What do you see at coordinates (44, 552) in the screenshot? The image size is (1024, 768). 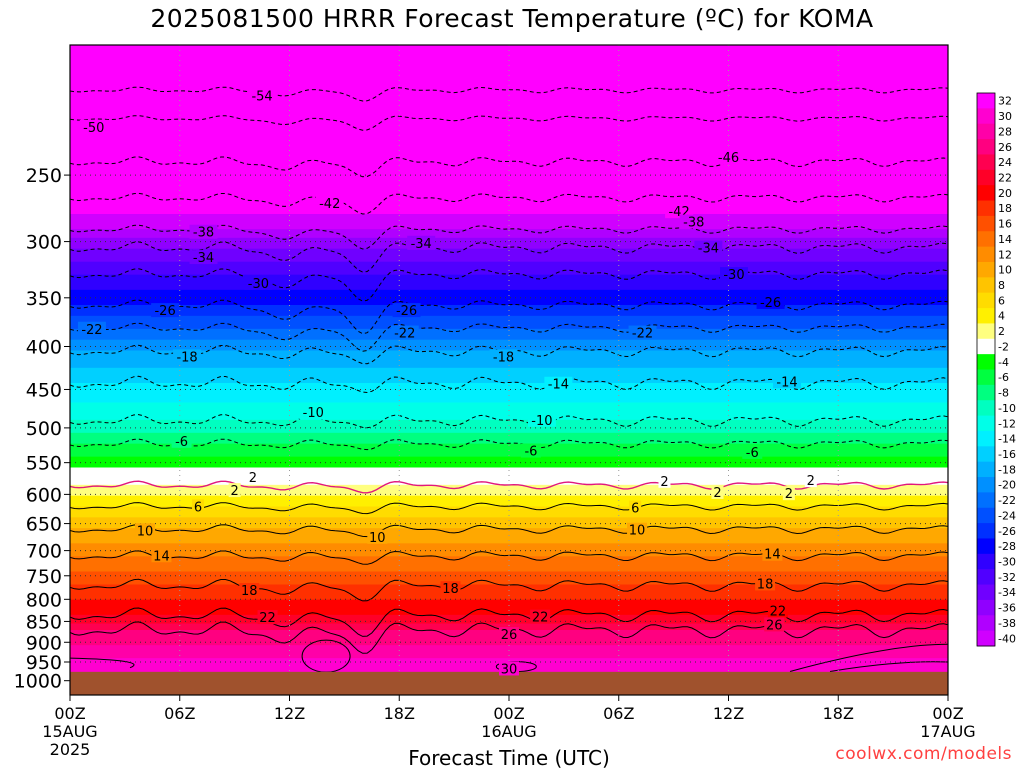 I see `y-tick-label: 700` at bounding box center [44, 552].